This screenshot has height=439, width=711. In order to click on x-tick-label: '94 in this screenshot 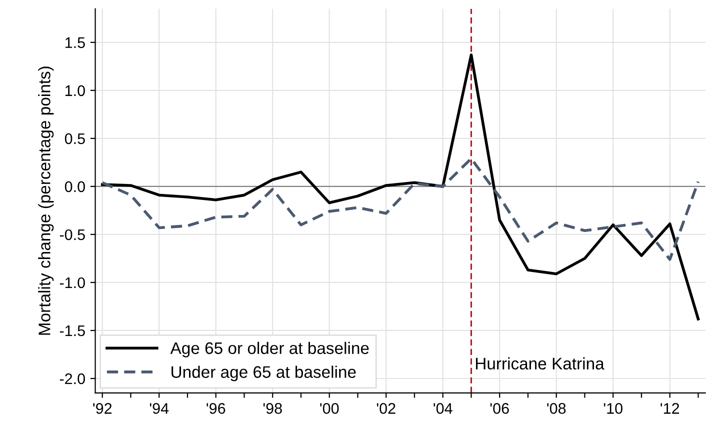, I will do `click(159, 408)`.